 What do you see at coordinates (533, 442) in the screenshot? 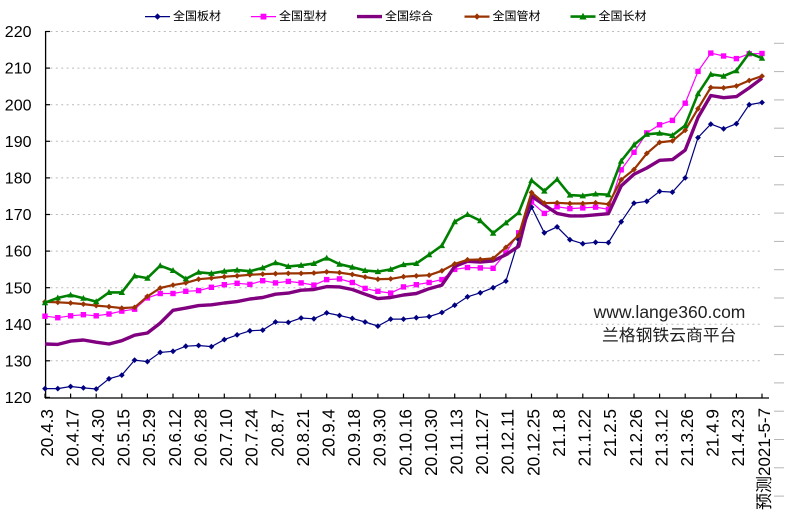
I see `svg-text: 20.12.25` at bounding box center [533, 442].